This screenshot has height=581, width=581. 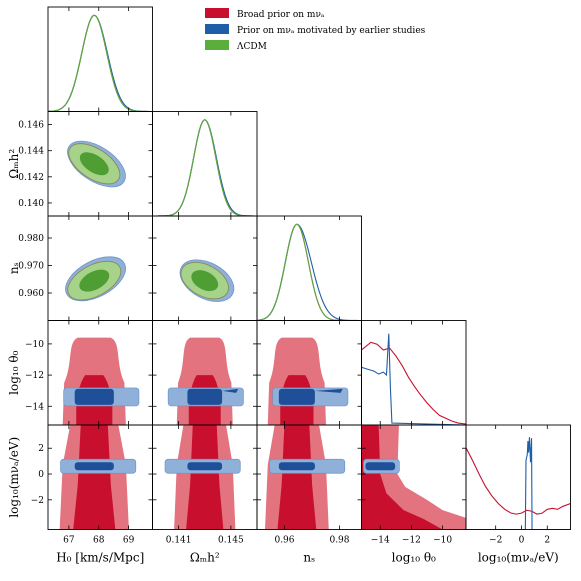 What do you see at coordinates (522, 541) in the screenshot?
I see `x-tick-label: 0` at bounding box center [522, 541].